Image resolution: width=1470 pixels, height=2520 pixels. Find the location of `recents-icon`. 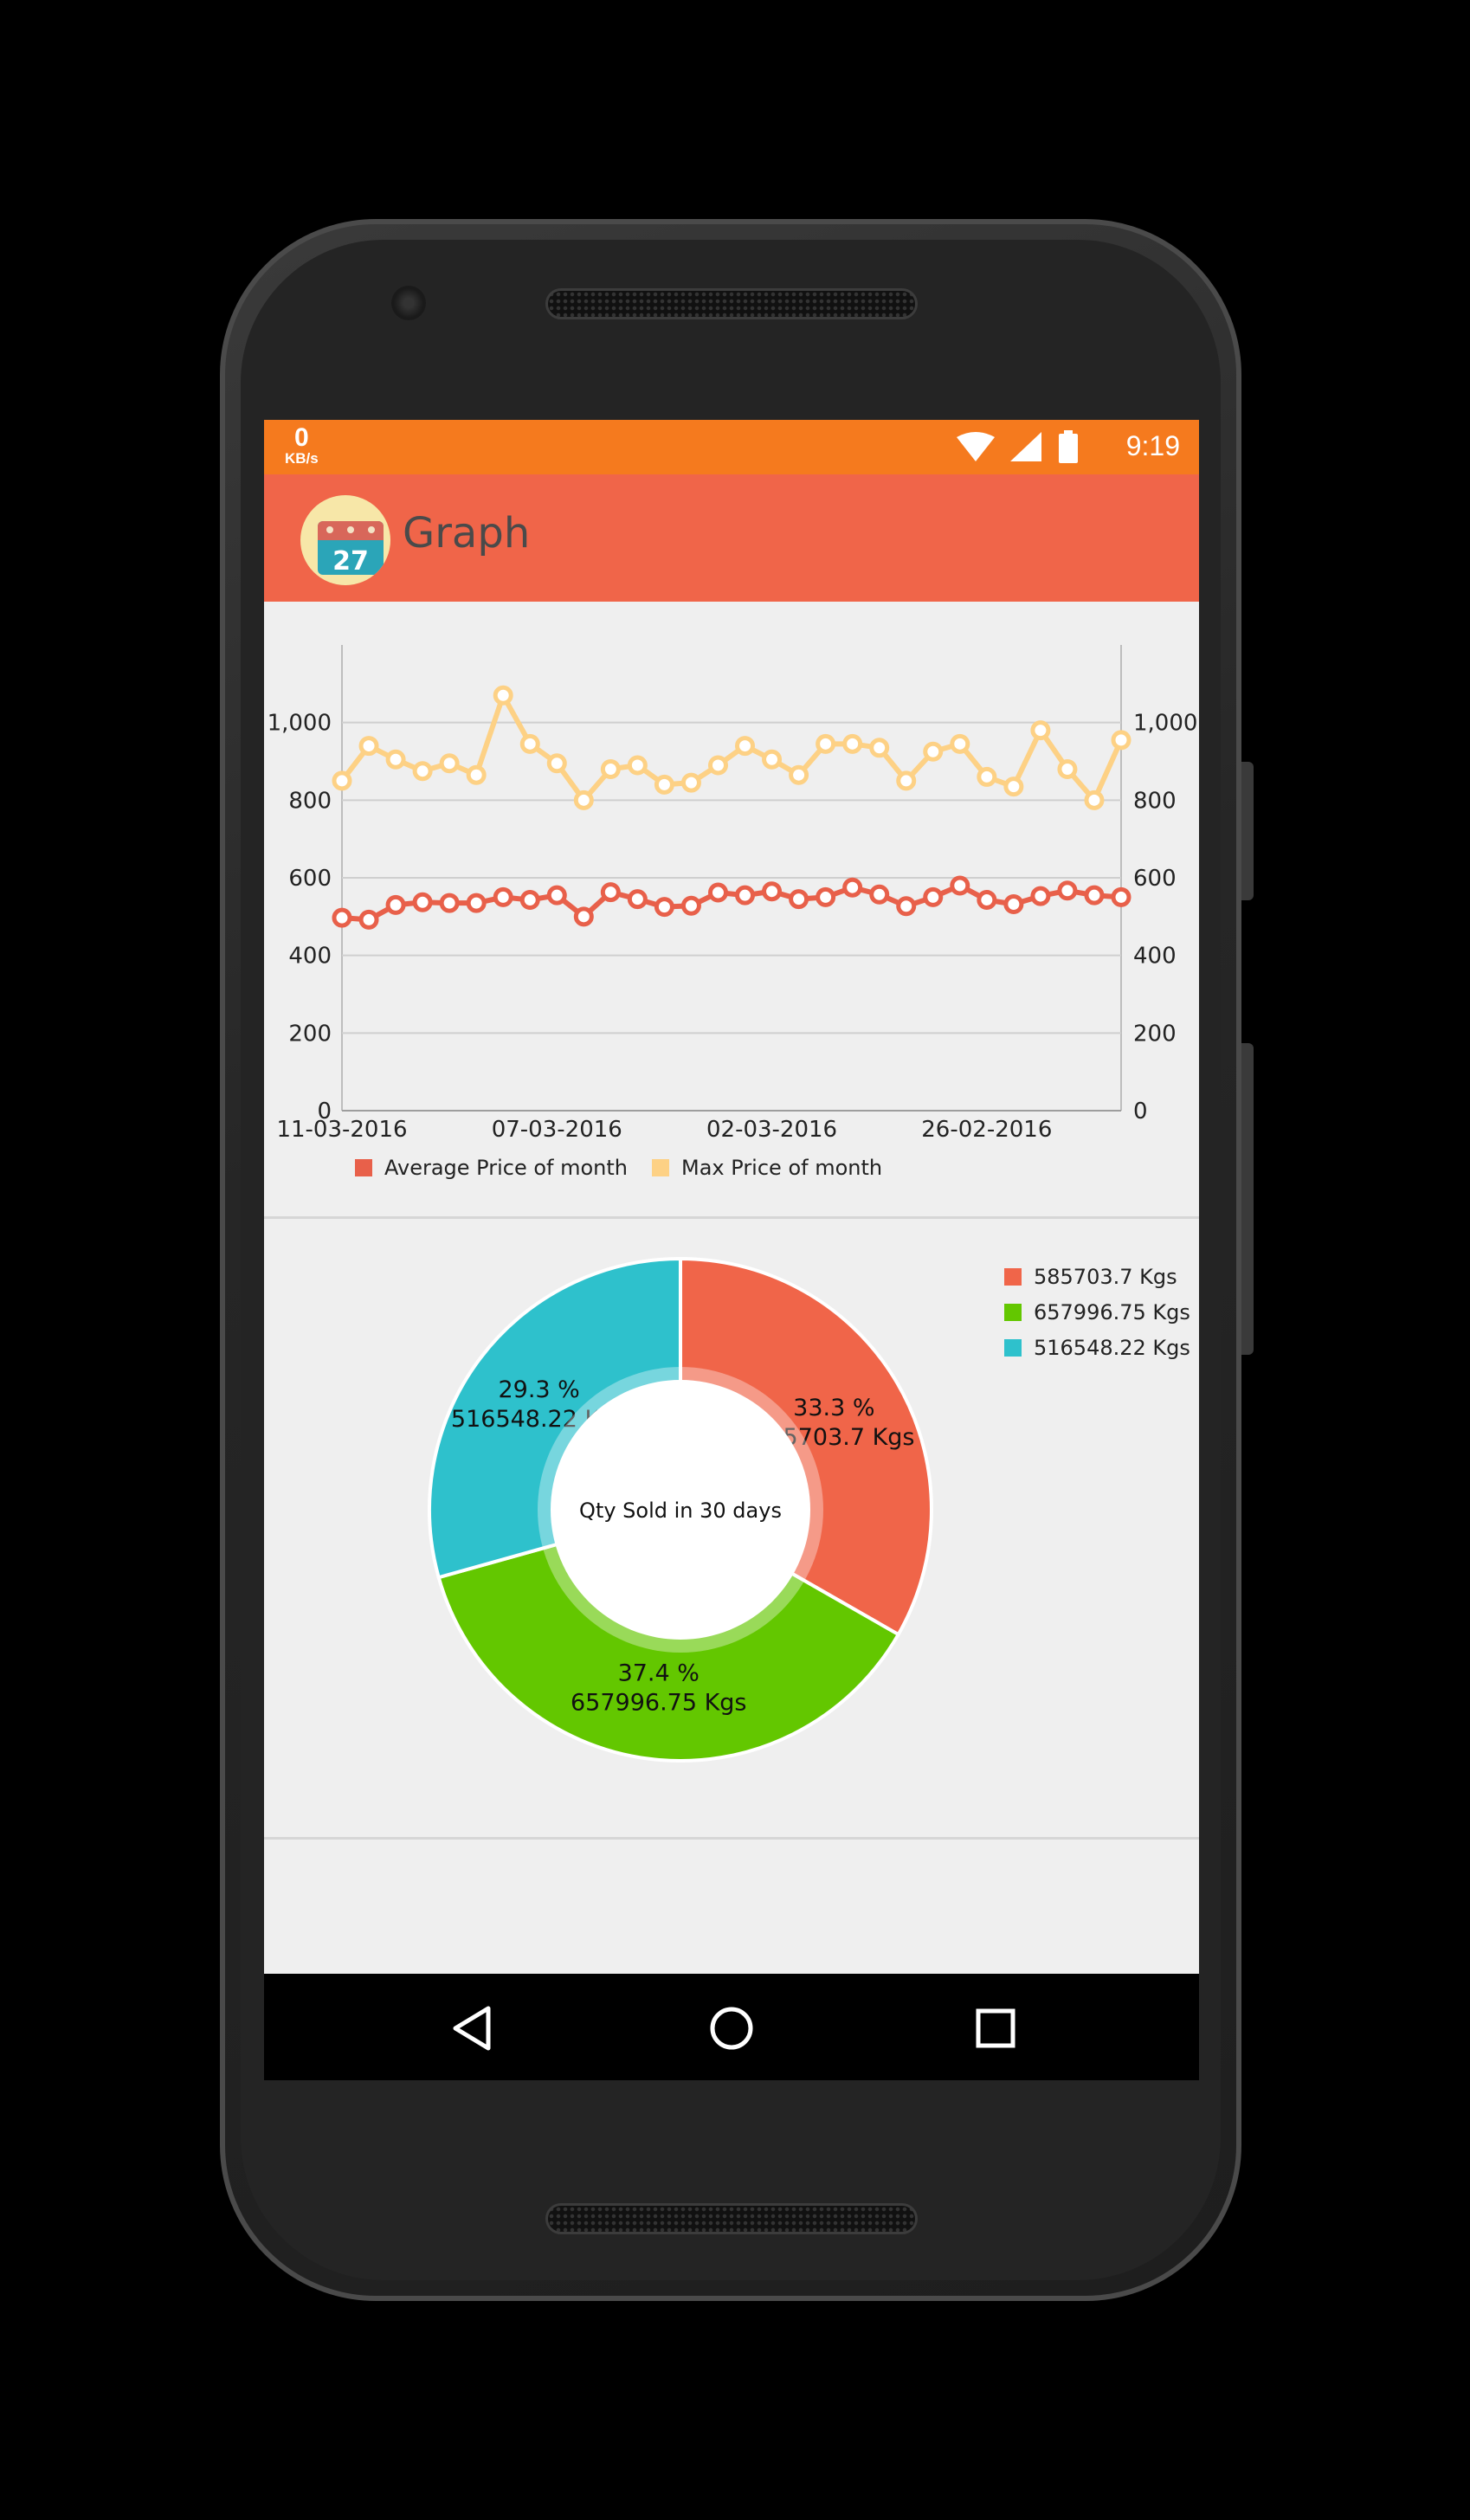

recents-icon is located at coordinates (995, 2028).